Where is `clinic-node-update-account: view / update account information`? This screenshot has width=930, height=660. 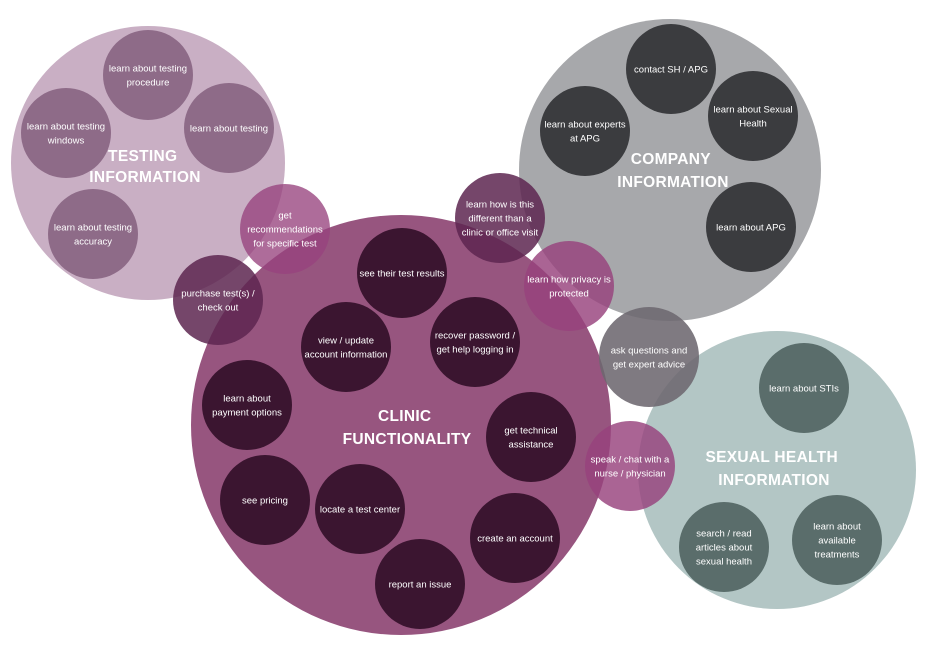
clinic-node-update-account: view / update account information is located at coordinates (346, 347).